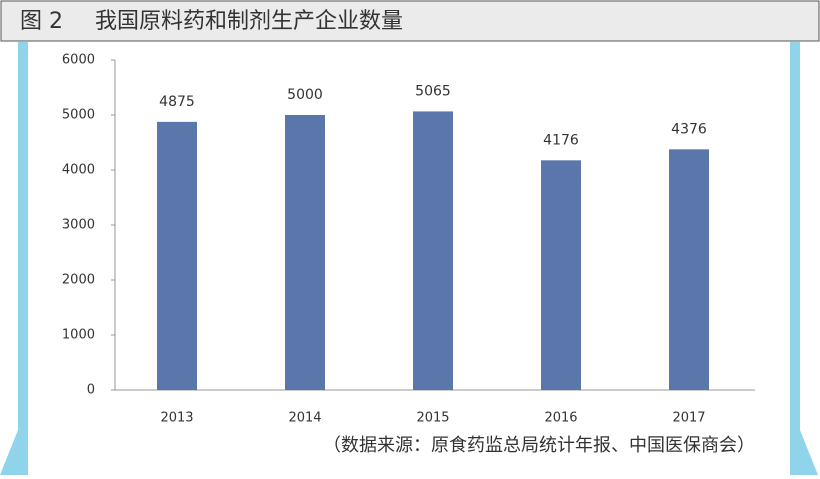 The height and width of the screenshot is (479, 820). Describe the element at coordinates (809, 452) in the screenshot. I see `corner-right` at that location.